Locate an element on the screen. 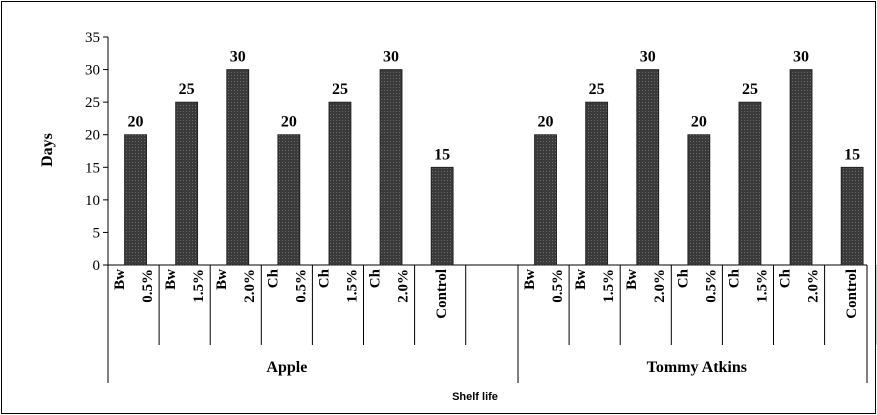 Image resolution: width=877 pixels, height=415 pixels. y-tick-label: 5 is located at coordinates (97, 233).